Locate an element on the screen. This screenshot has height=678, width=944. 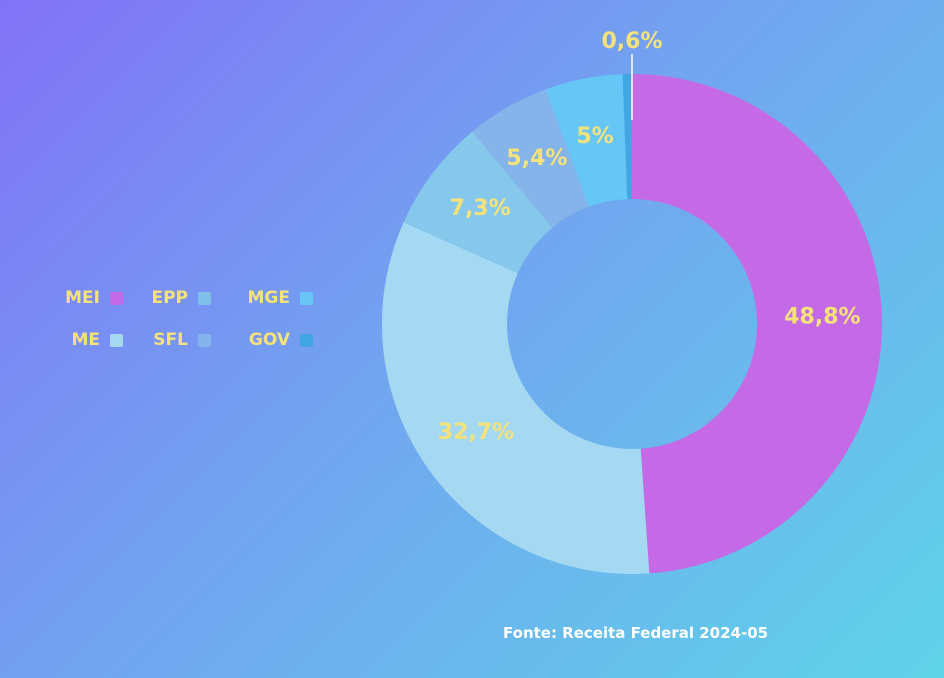
slice-label-gov: 0,6% is located at coordinates (631, 41).